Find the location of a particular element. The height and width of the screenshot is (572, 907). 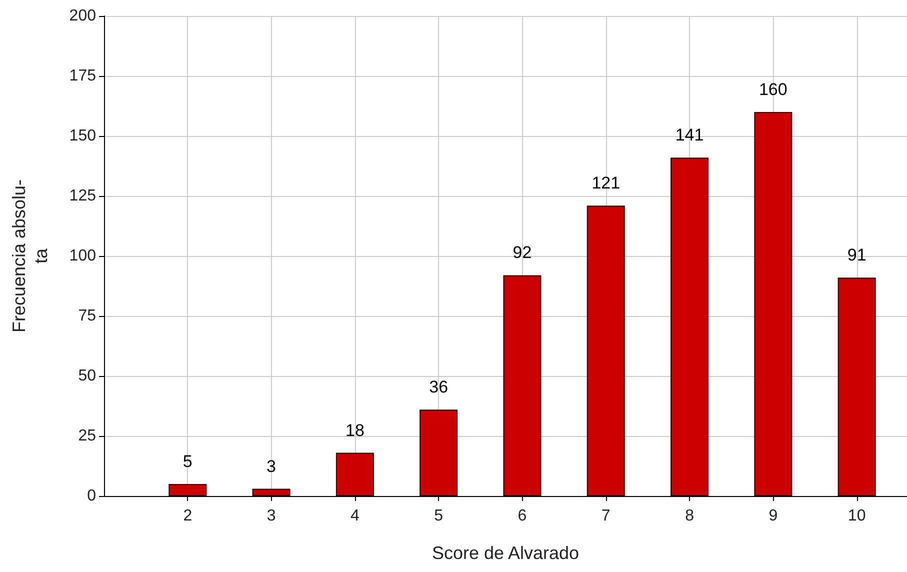

x-axis-title: Score de Alvarado is located at coordinates (506, 553).